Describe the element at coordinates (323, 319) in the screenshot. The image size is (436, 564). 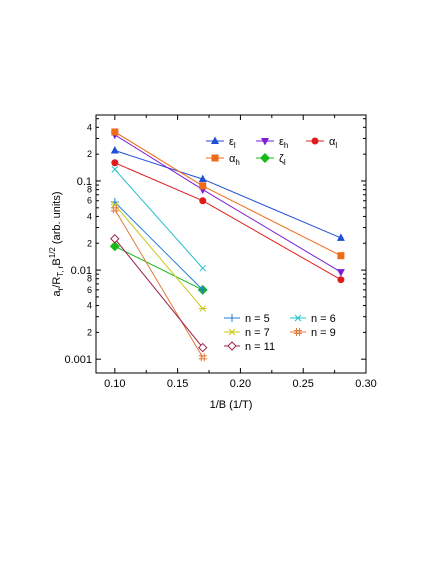
I see `legend-label: n = 6` at that location.